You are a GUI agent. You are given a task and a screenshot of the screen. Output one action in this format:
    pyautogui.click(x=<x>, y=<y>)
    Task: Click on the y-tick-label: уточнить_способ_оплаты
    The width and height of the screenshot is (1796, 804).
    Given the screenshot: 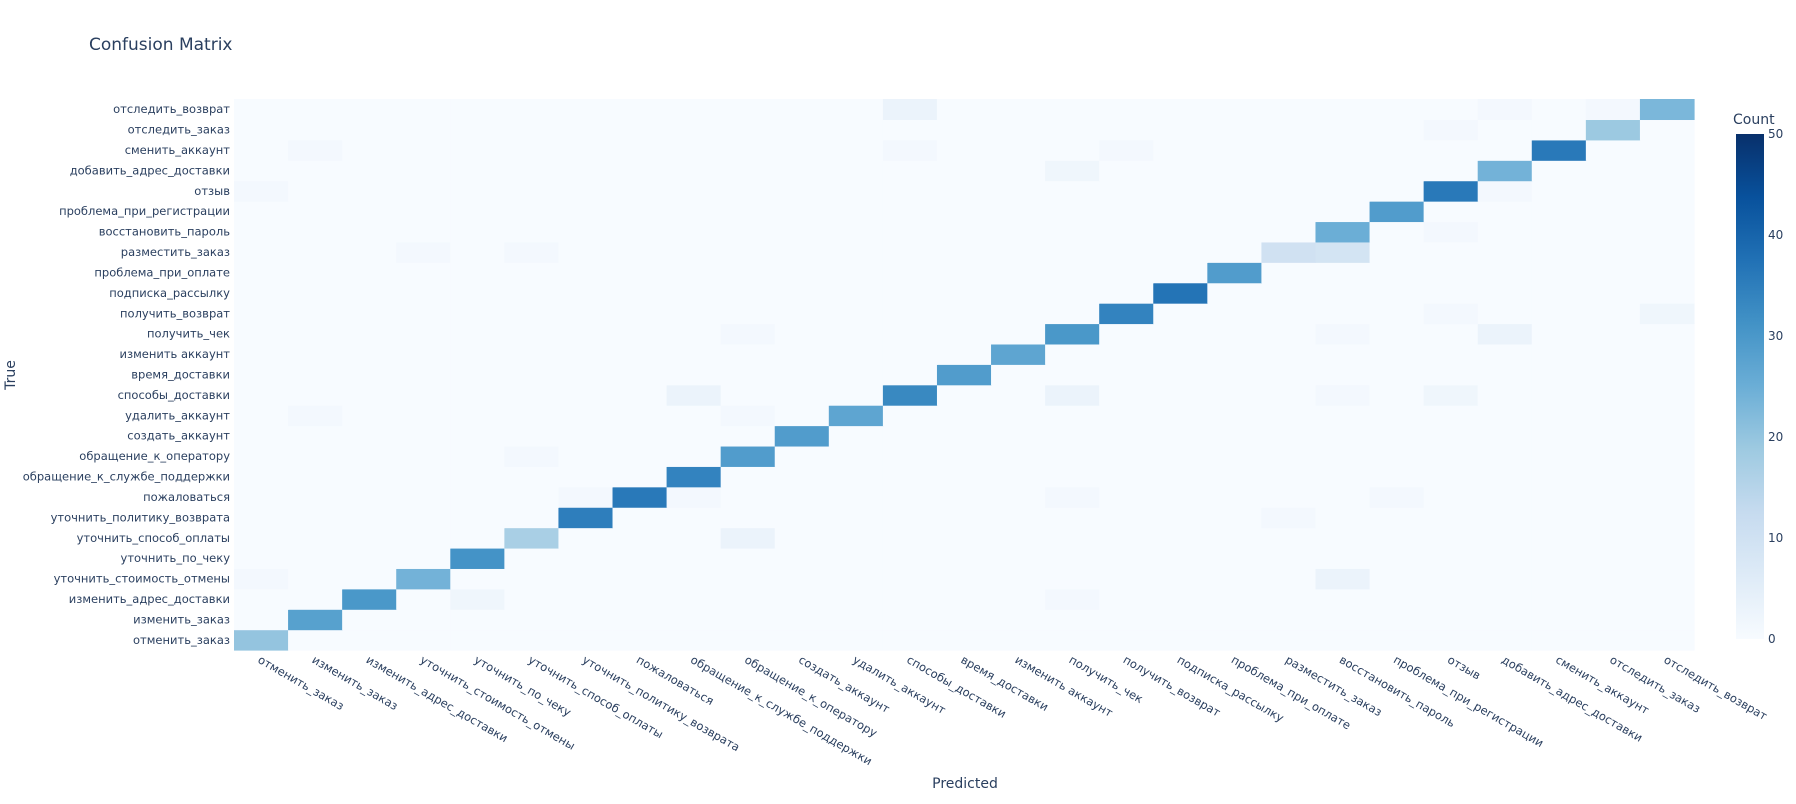 What is the action you would take?
    pyautogui.click(x=153, y=538)
    